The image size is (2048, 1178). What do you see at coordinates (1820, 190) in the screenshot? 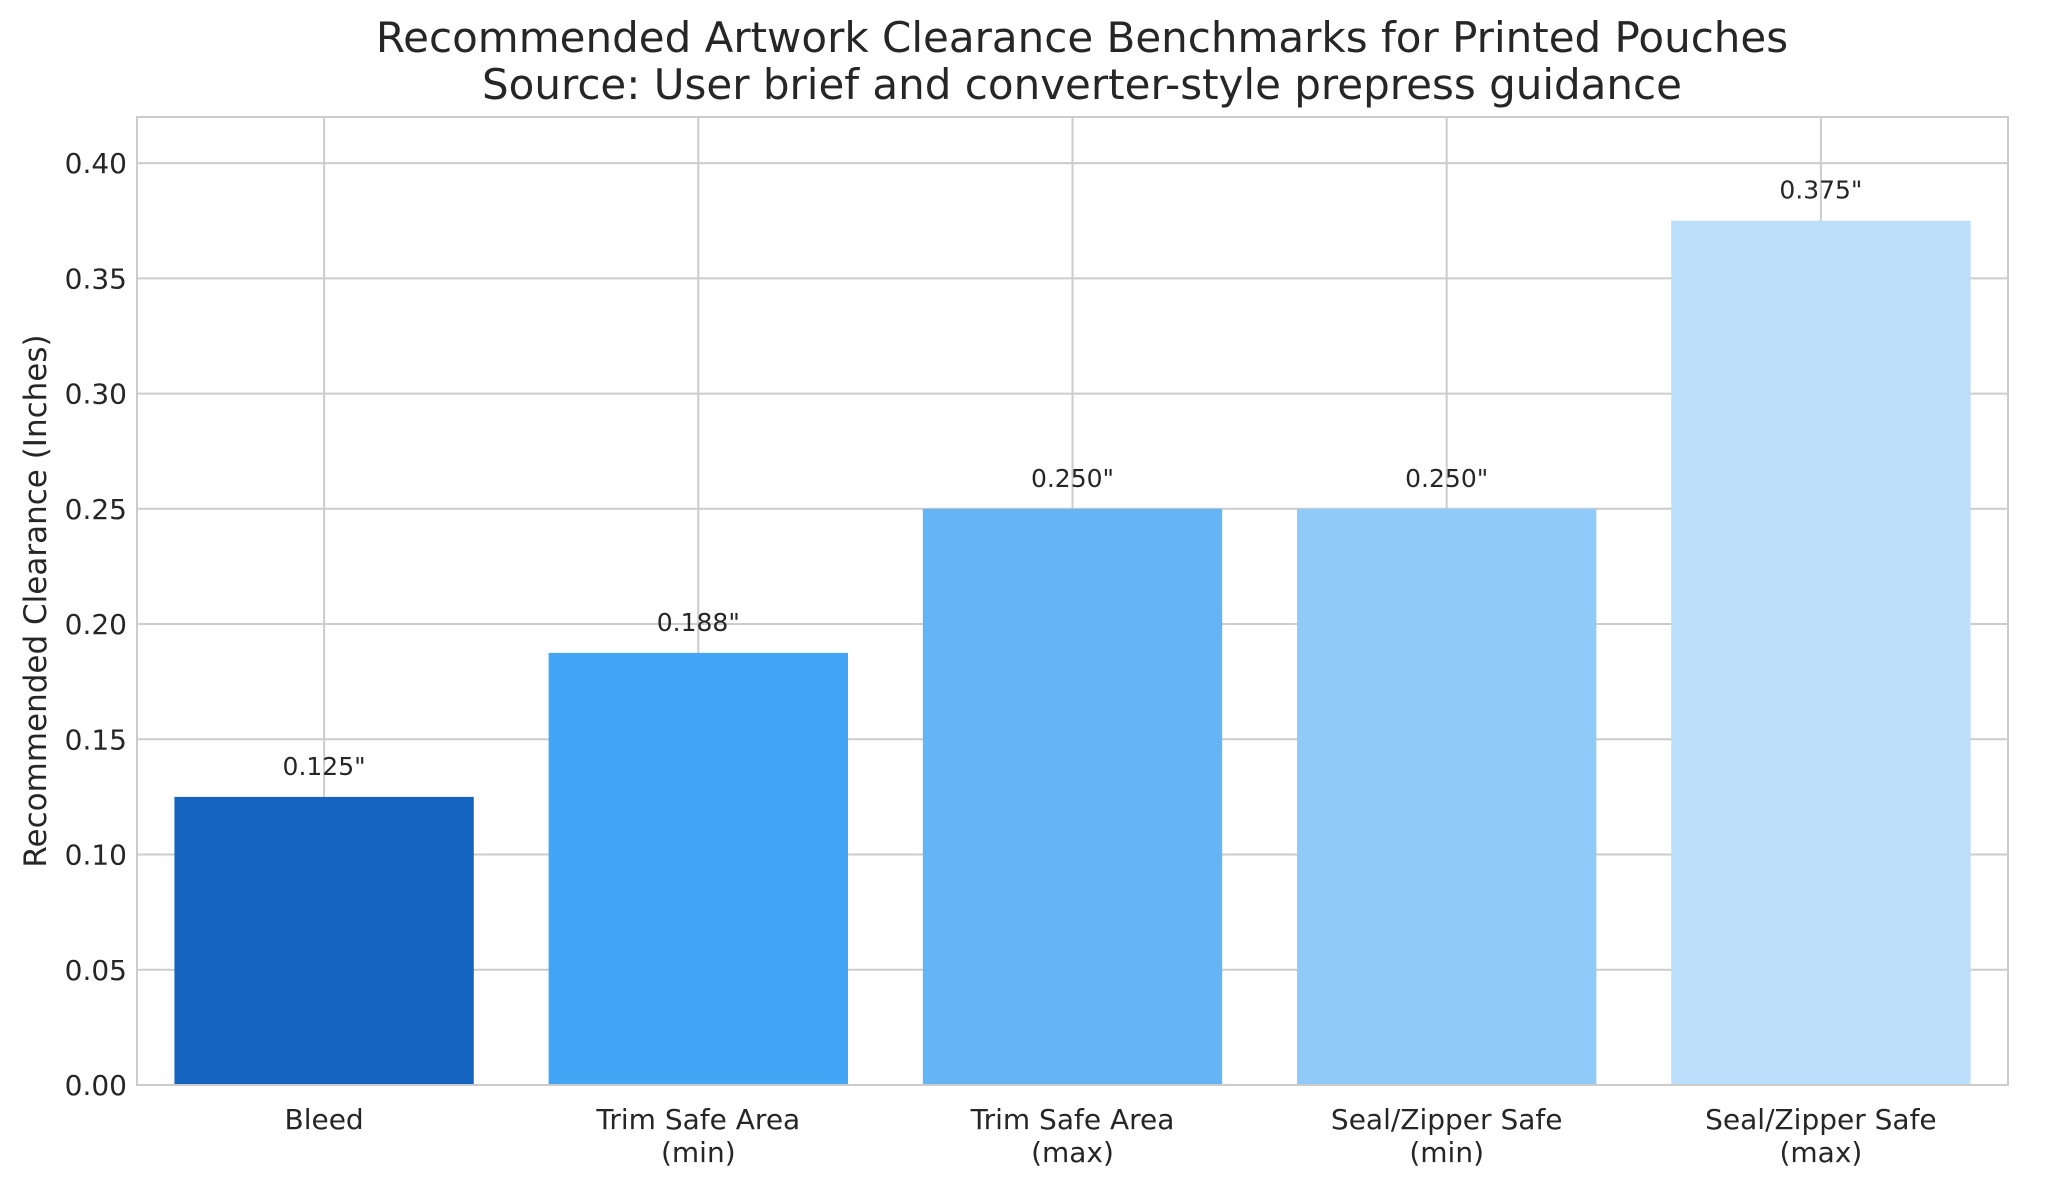
I see `value-label: 0.375"` at bounding box center [1820, 190].